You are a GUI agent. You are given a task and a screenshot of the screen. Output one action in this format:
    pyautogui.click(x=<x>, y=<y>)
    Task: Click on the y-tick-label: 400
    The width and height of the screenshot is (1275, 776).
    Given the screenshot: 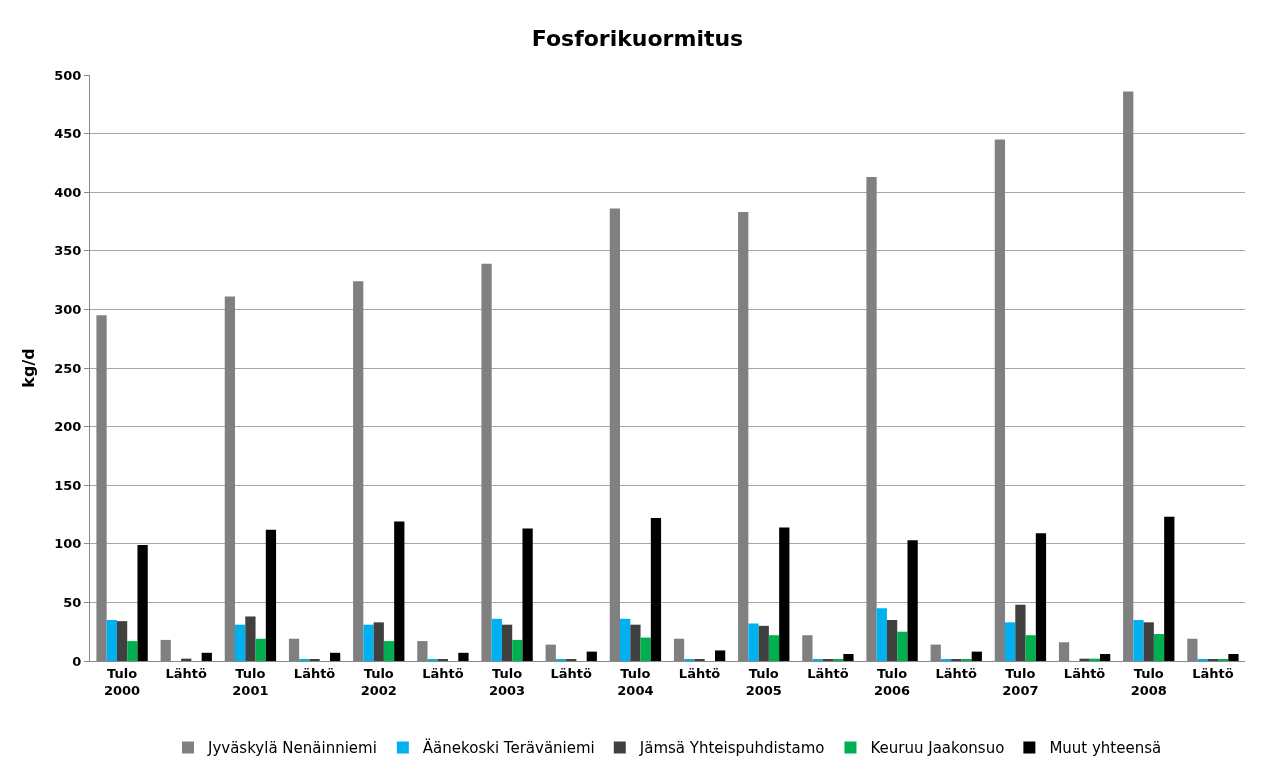 What is the action you would take?
    pyautogui.click(x=68, y=192)
    